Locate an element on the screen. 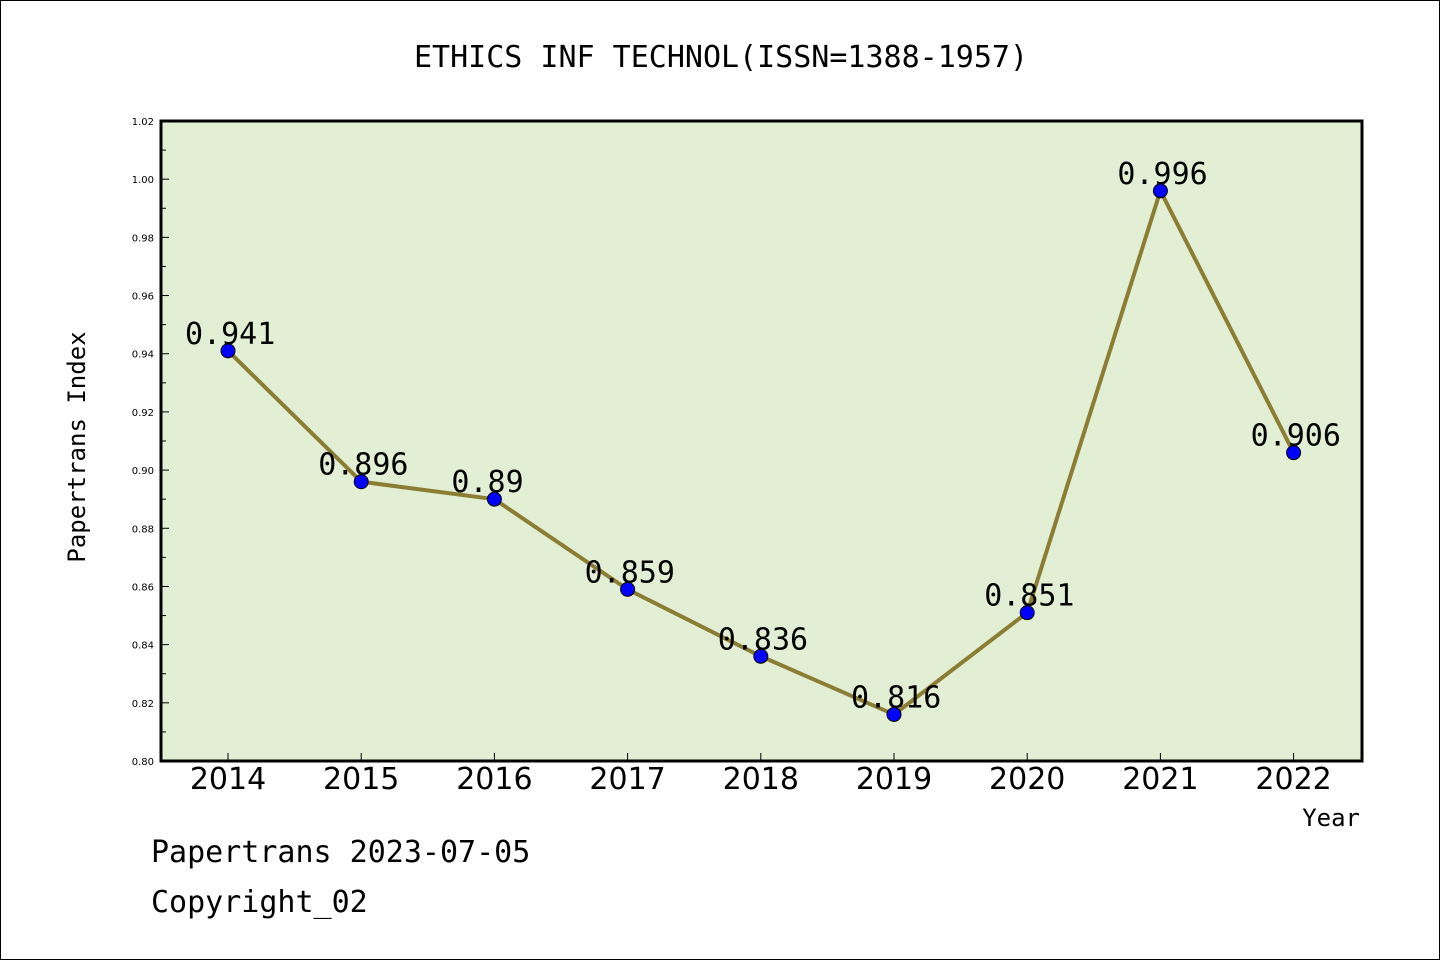 The height and width of the screenshot is (960, 1440). x-tick-label: 2016 is located at coordinates (494, 779).